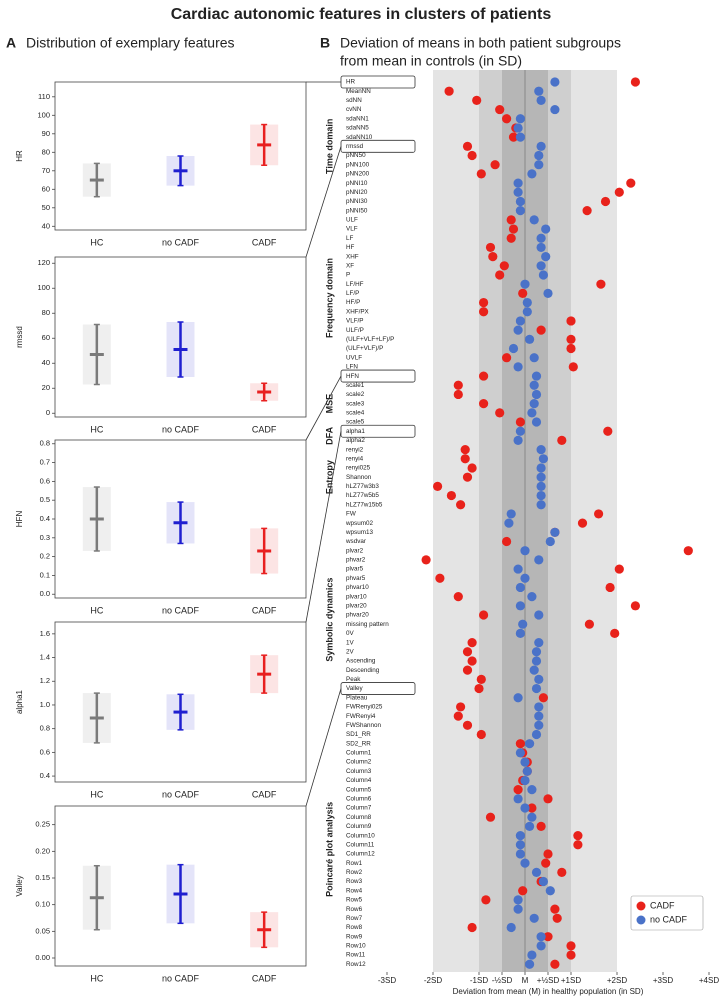 This screenshot has height=999, width=722. I want to click on x-tick-label: -½SD, so click(502, 980).